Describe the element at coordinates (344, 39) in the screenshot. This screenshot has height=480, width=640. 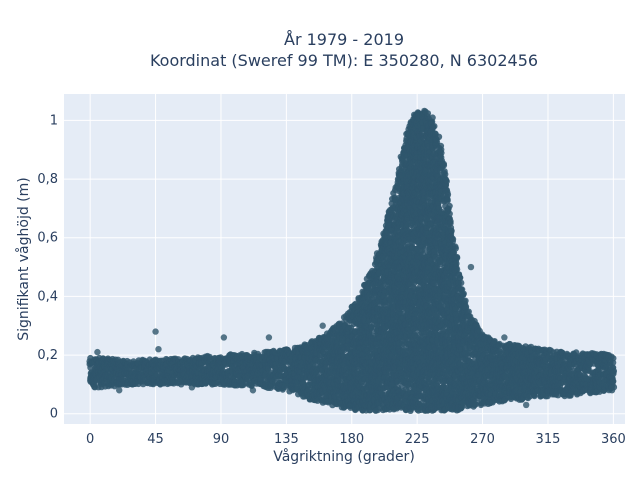
I see `chart-title: År 1979 - 2019` at that location.